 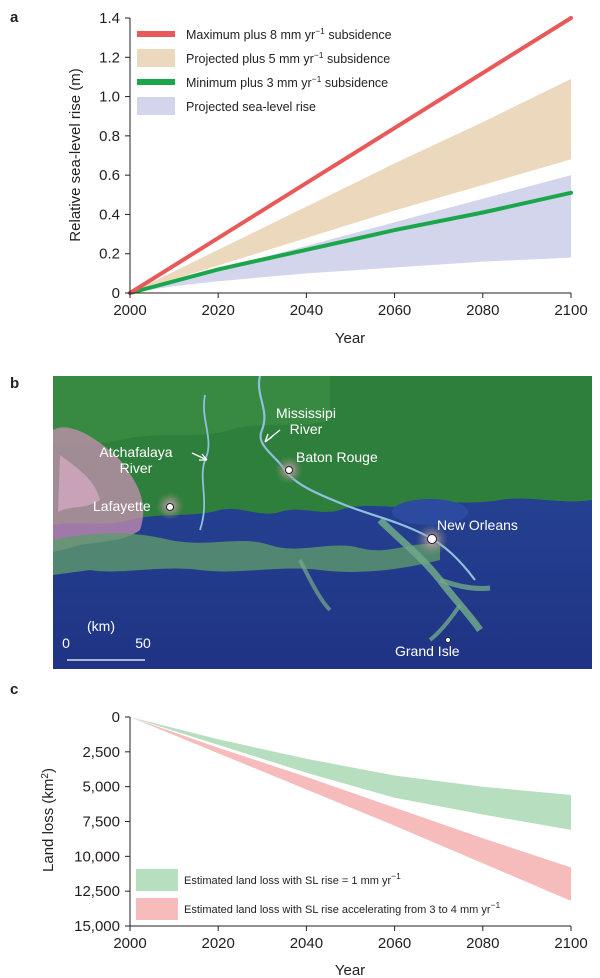 What do you see at coordinates (106, 639) in the screenshot?
I see `map-scale-bar: (km) 0 50` at bounding box center [106, 639].